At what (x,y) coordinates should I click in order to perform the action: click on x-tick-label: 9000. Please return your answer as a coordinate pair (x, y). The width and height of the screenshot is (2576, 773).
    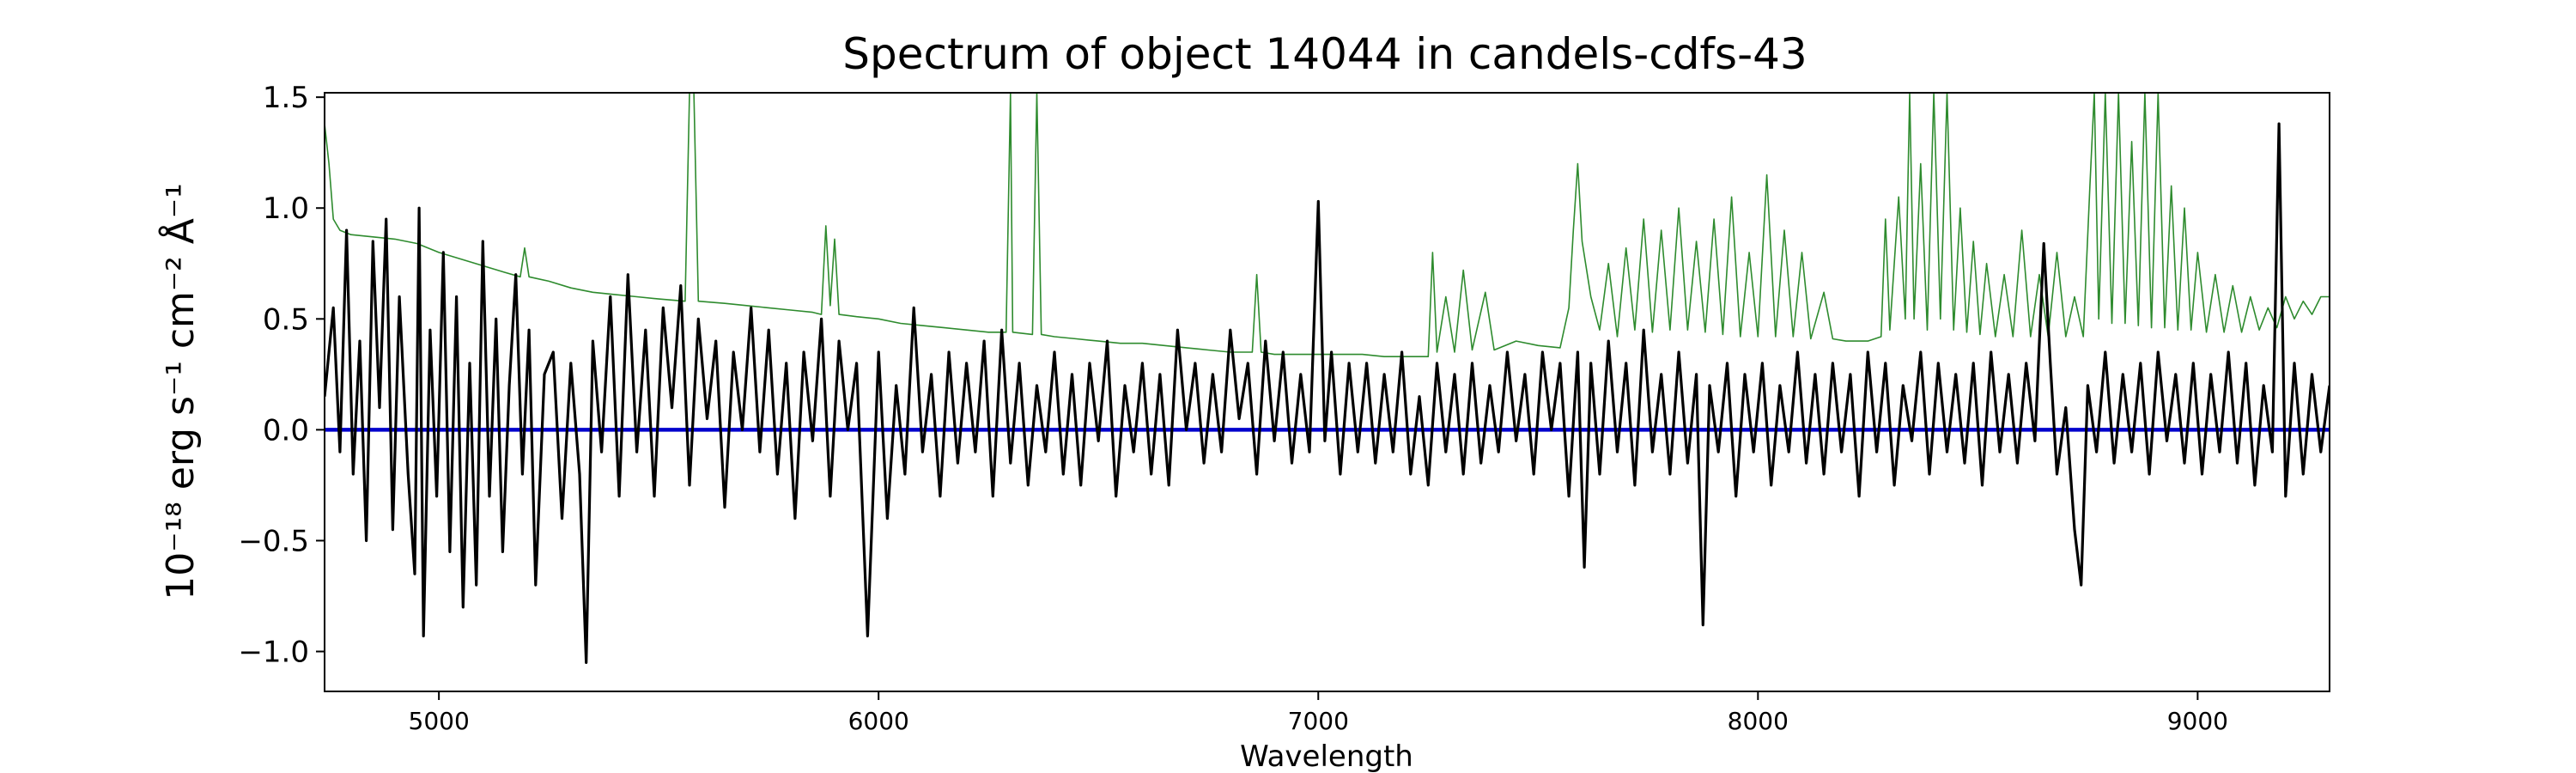
    Looking at the image, I should click on (2197, 721).